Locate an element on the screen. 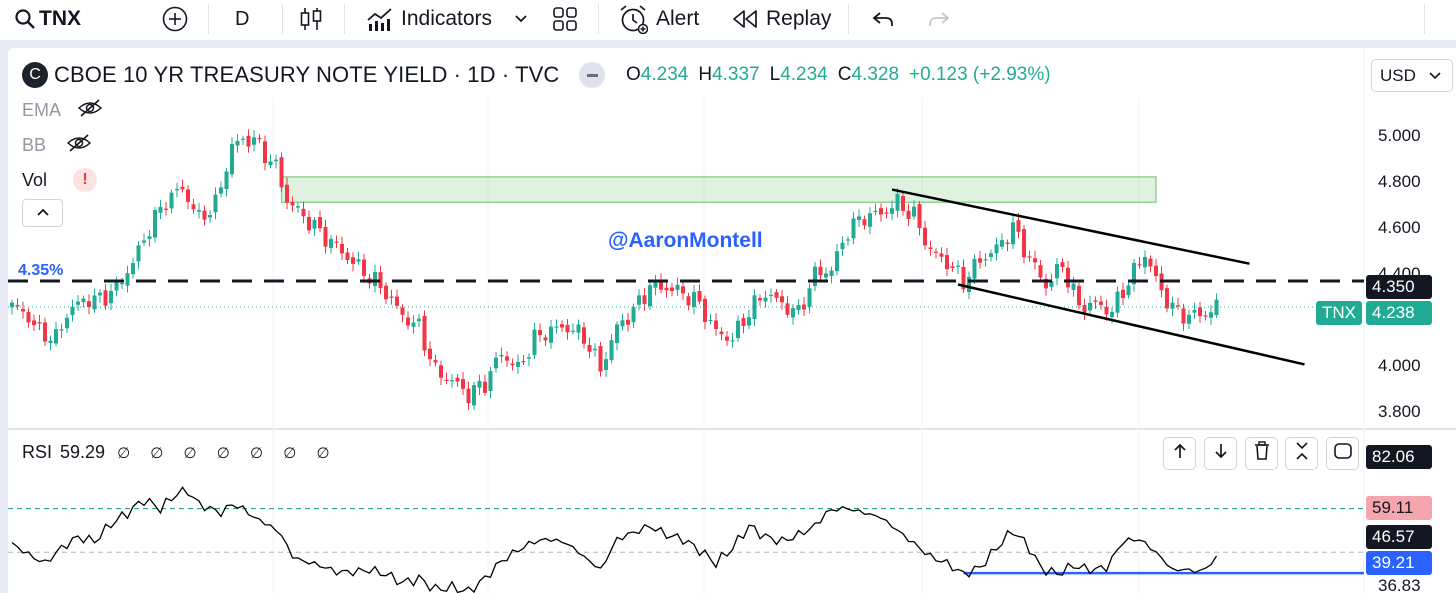  resistance-zone is located at coordinates (718, 190).